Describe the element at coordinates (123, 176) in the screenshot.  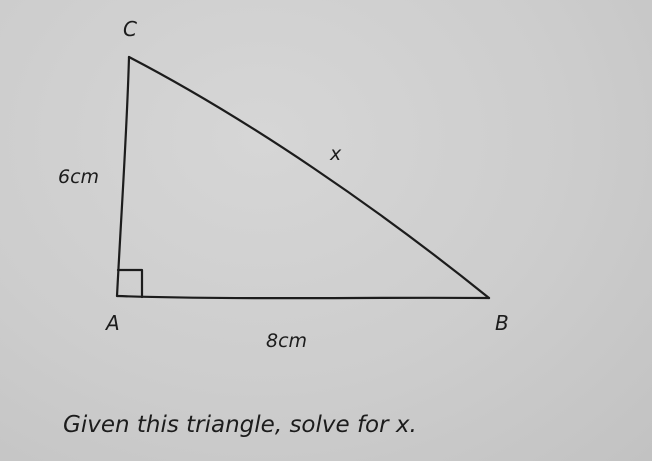
I see `side-ac-line` at that location.